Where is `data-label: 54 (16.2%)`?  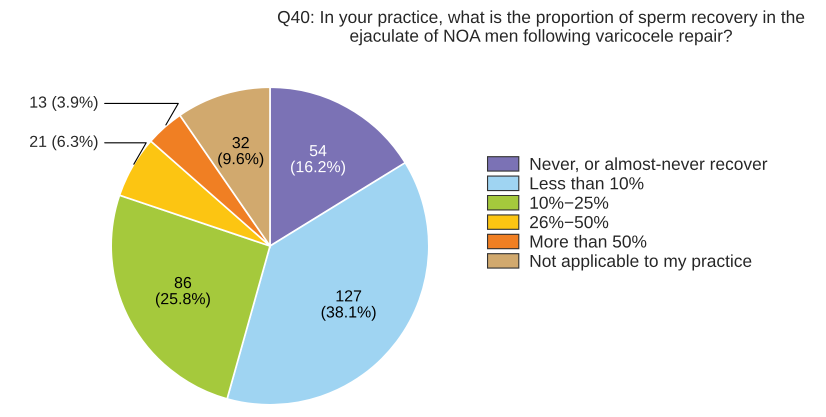 data-label: 54 (16.2%) is located at coordinates (318, 160).